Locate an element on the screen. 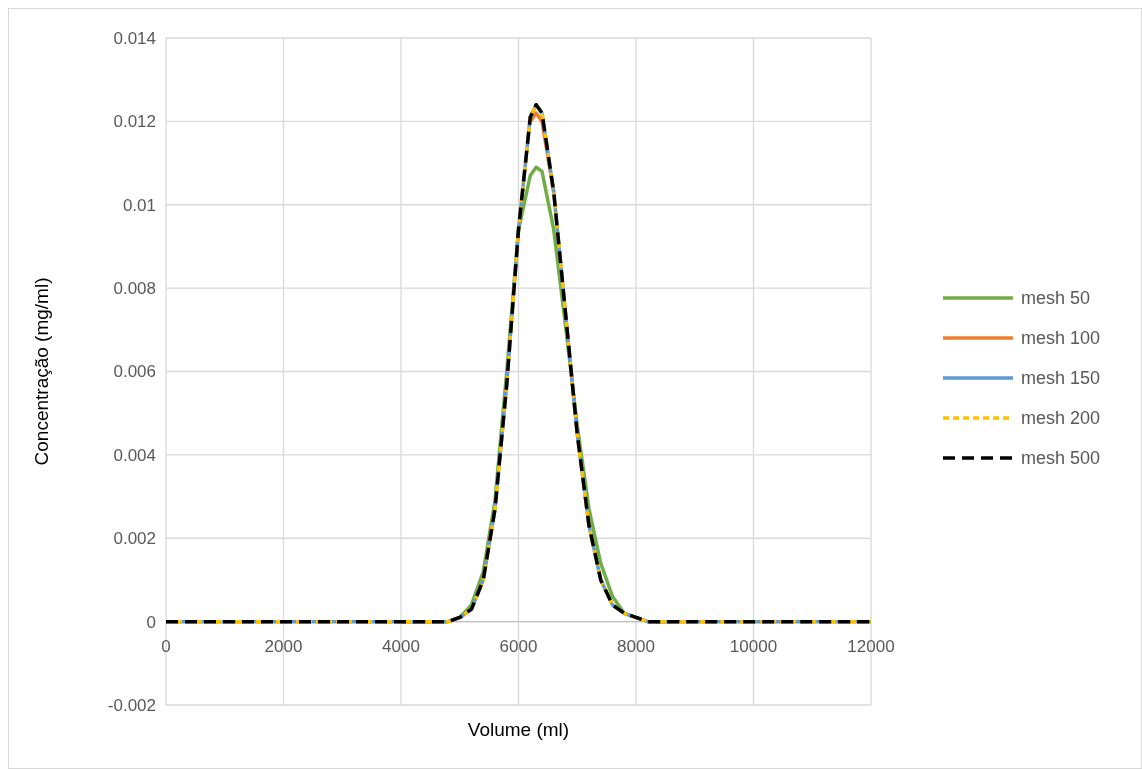  legend-label: mesh 50 is located at coordinates (1056, 298).